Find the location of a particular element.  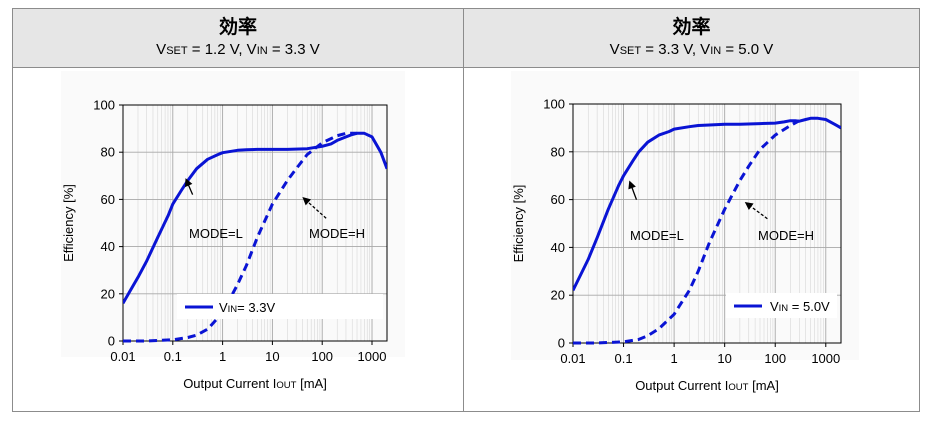

legend-label-rest: = 3.3V is located at coordinates (256, 307).